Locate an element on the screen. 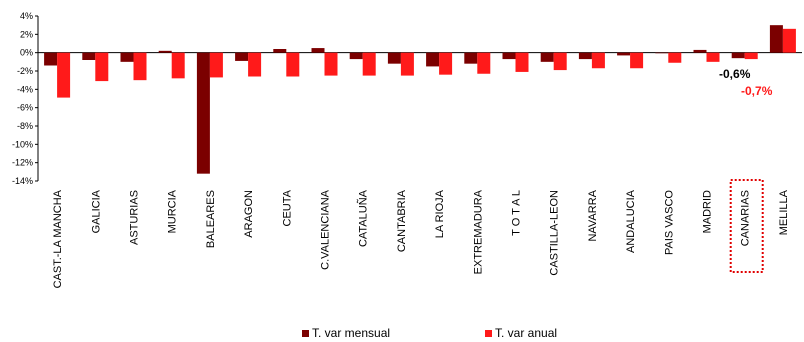  y-tick-label: -8% is located at coordinates (25, 126).